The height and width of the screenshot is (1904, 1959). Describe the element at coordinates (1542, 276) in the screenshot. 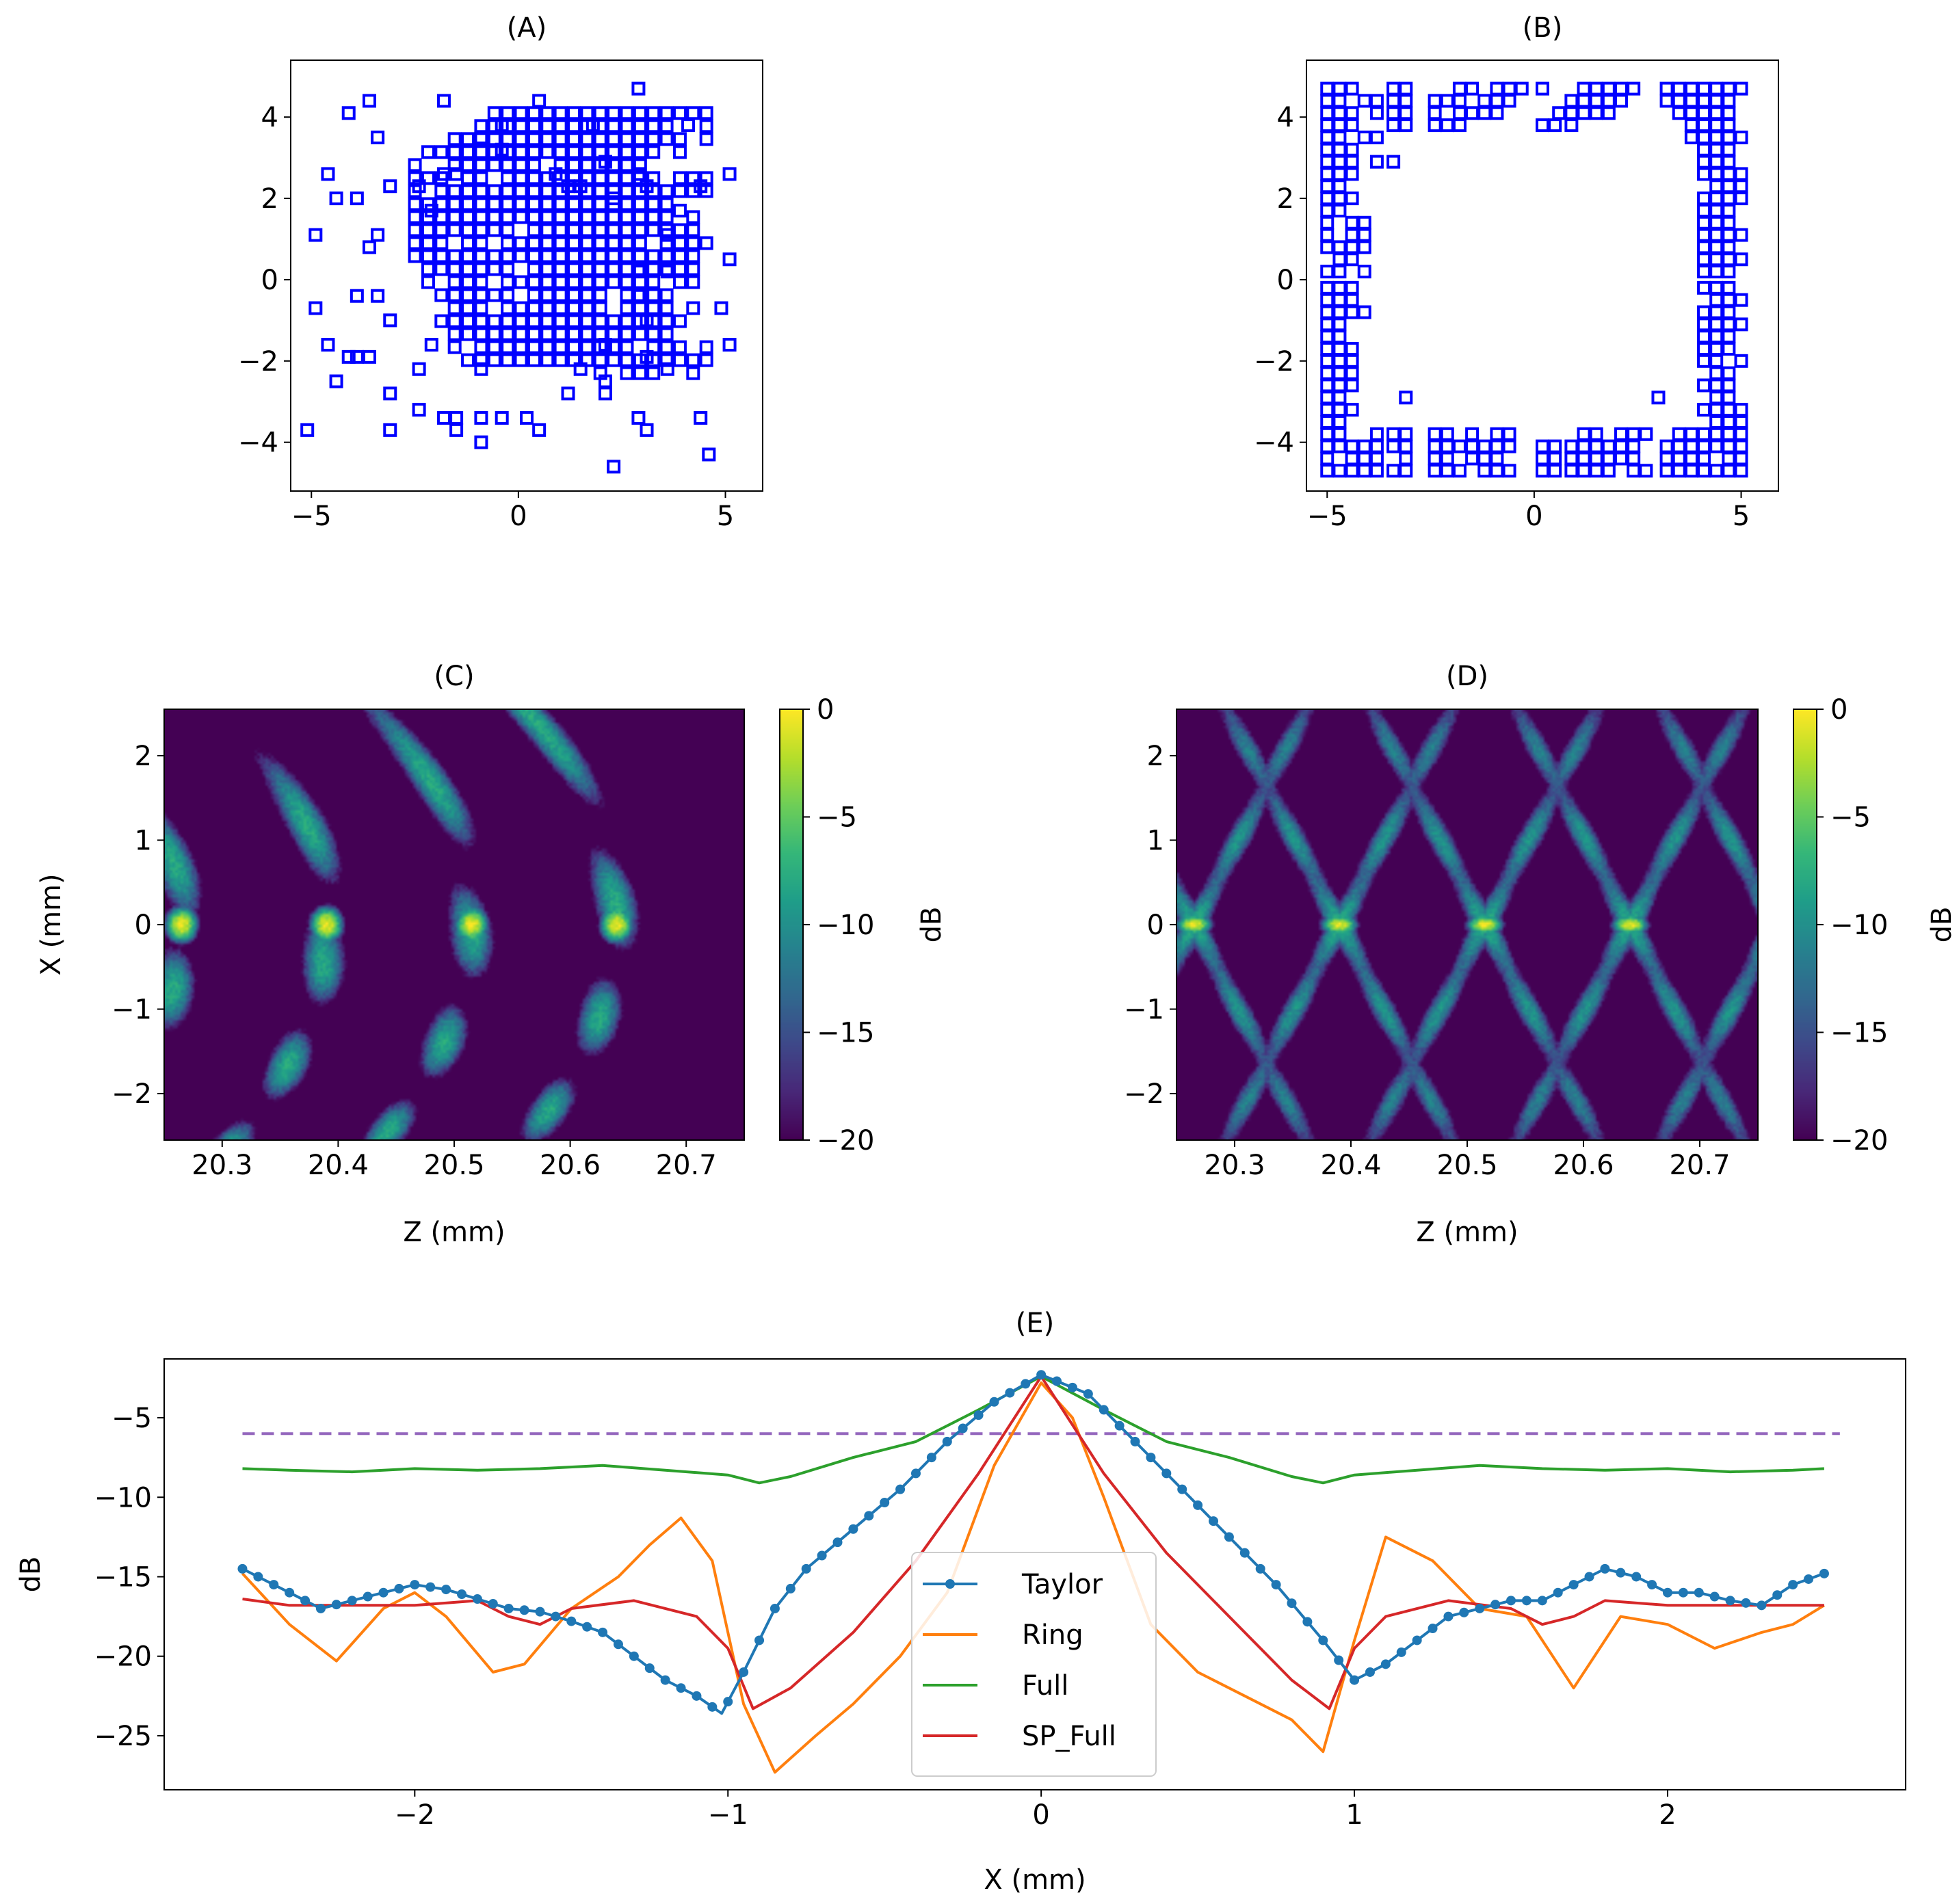

I see `axes-border-b` at that location.